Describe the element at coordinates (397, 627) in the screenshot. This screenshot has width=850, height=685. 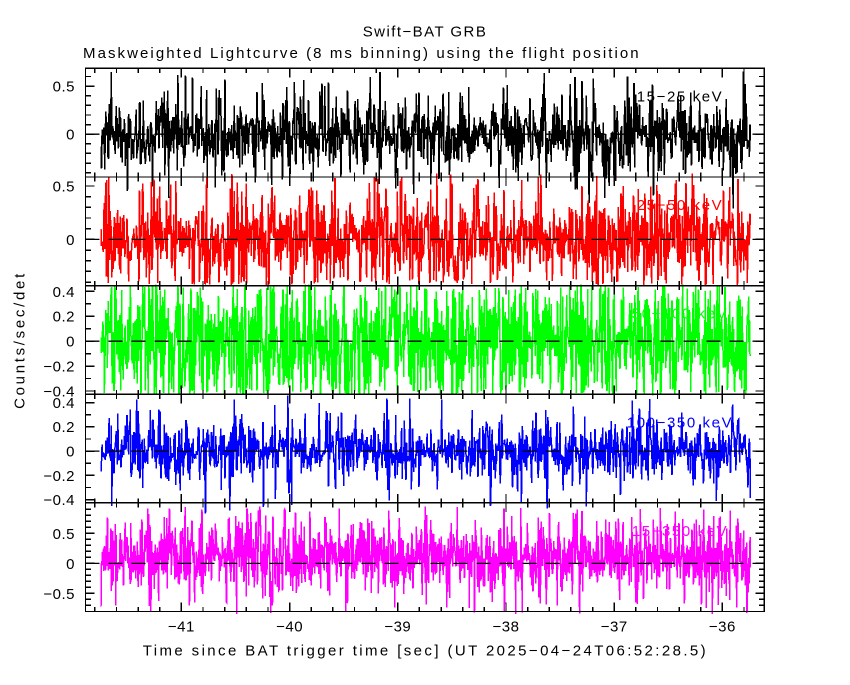
I see `svg-text: −39` at that location.